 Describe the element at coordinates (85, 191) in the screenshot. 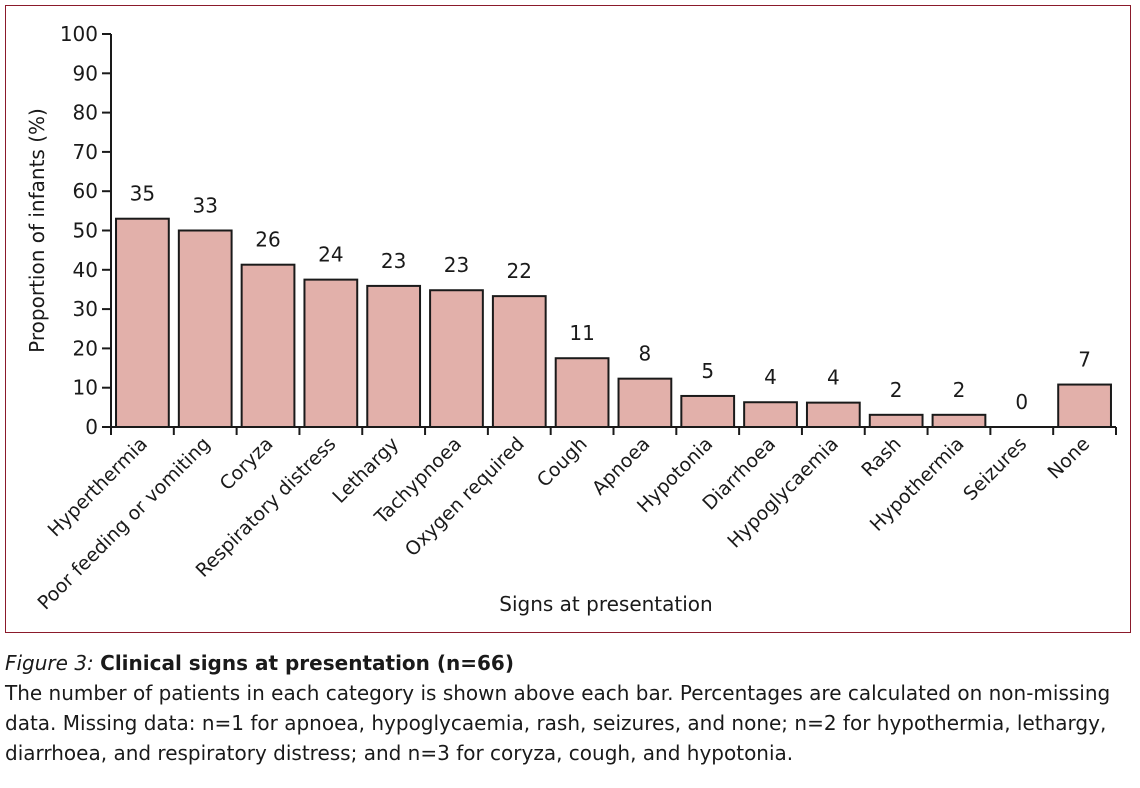

I see `y-tick-label: 60` at that location.